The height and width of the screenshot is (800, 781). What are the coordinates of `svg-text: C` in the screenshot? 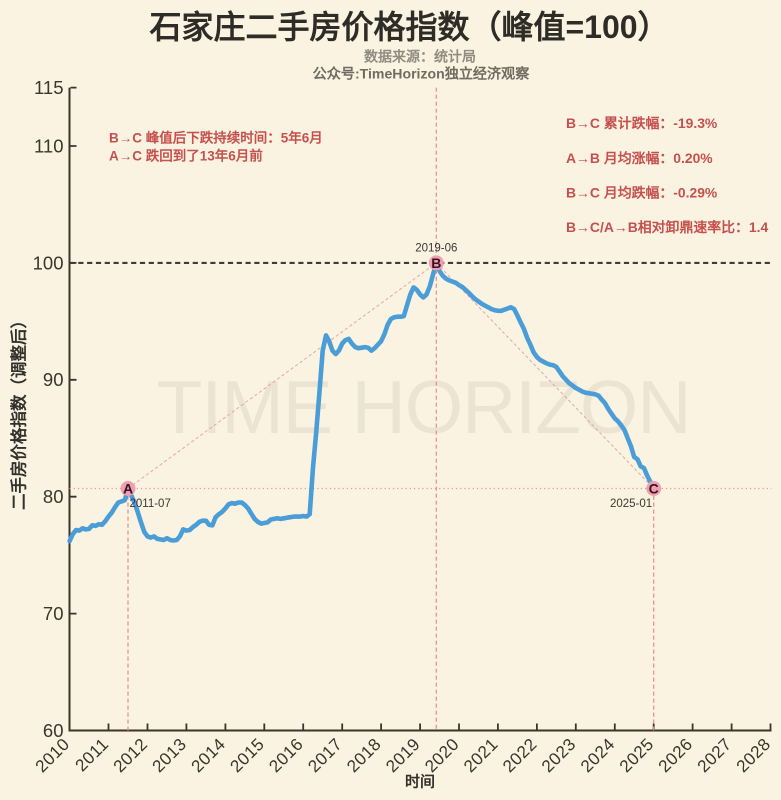 It's located at (654, 489).